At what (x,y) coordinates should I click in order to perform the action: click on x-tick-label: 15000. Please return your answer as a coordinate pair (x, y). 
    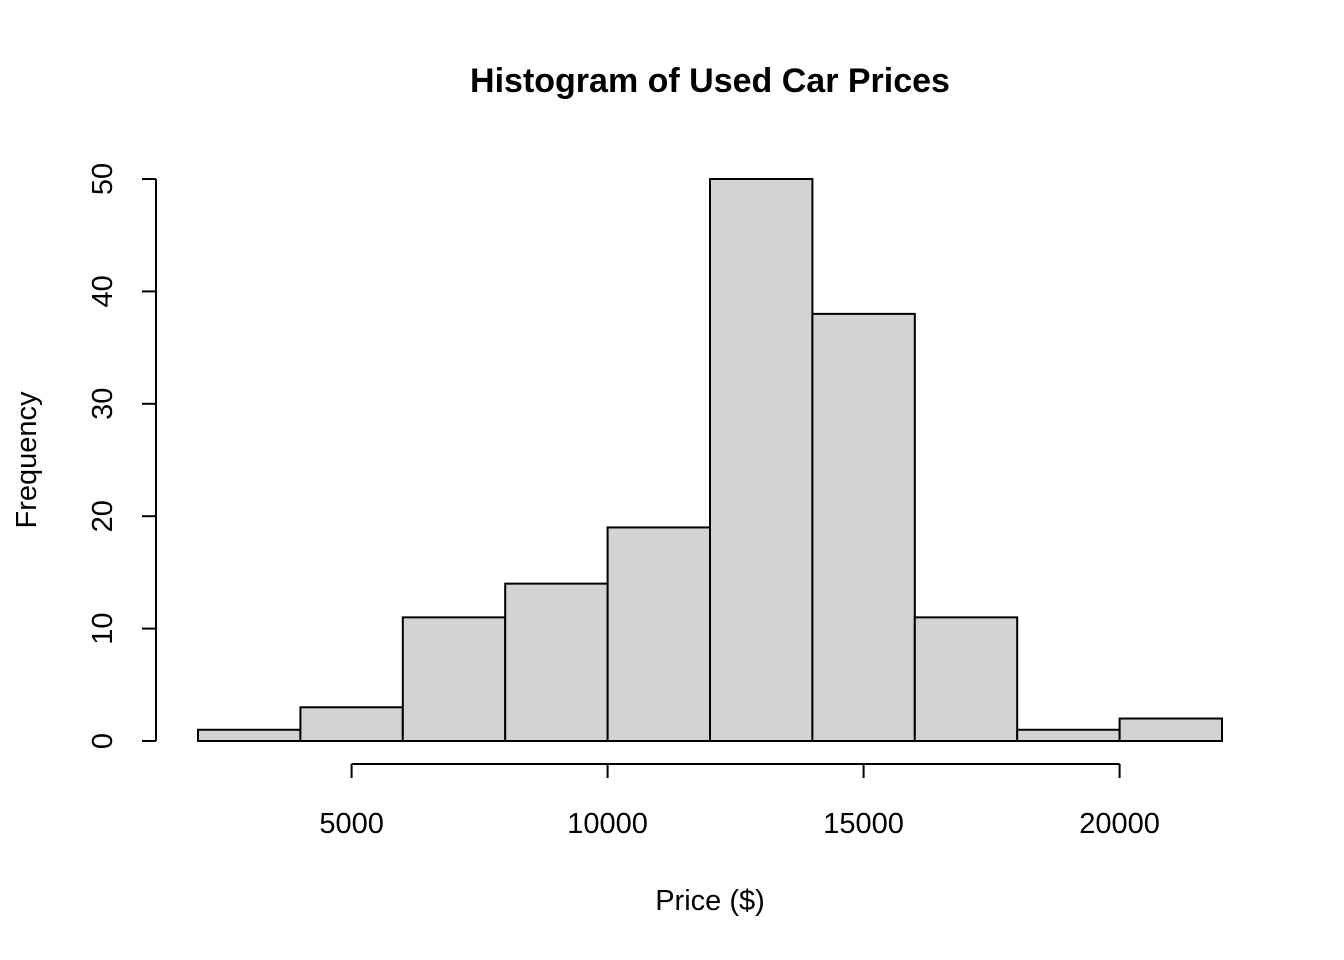
    Looking at the image, I should click on (863, 824).